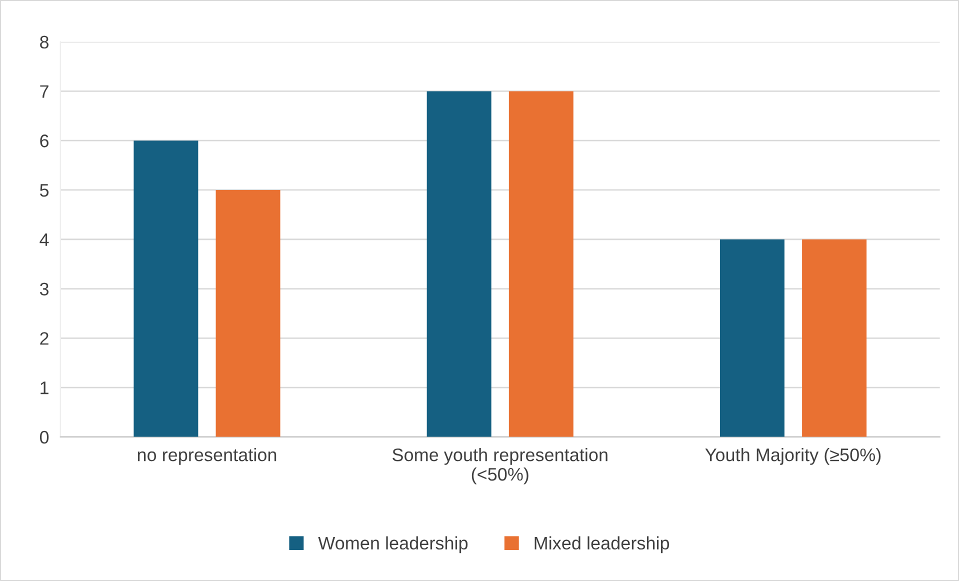  Describe the element at coordinates (44, 289) in the screenshot. I see `y-tick-label: 3` at that location.